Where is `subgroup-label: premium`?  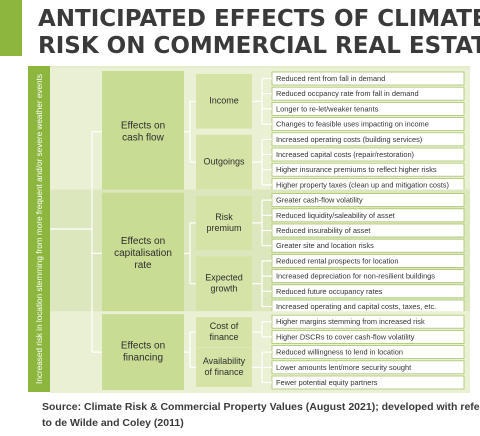
subgroup-label: premium is located at coordinates (223, 228).